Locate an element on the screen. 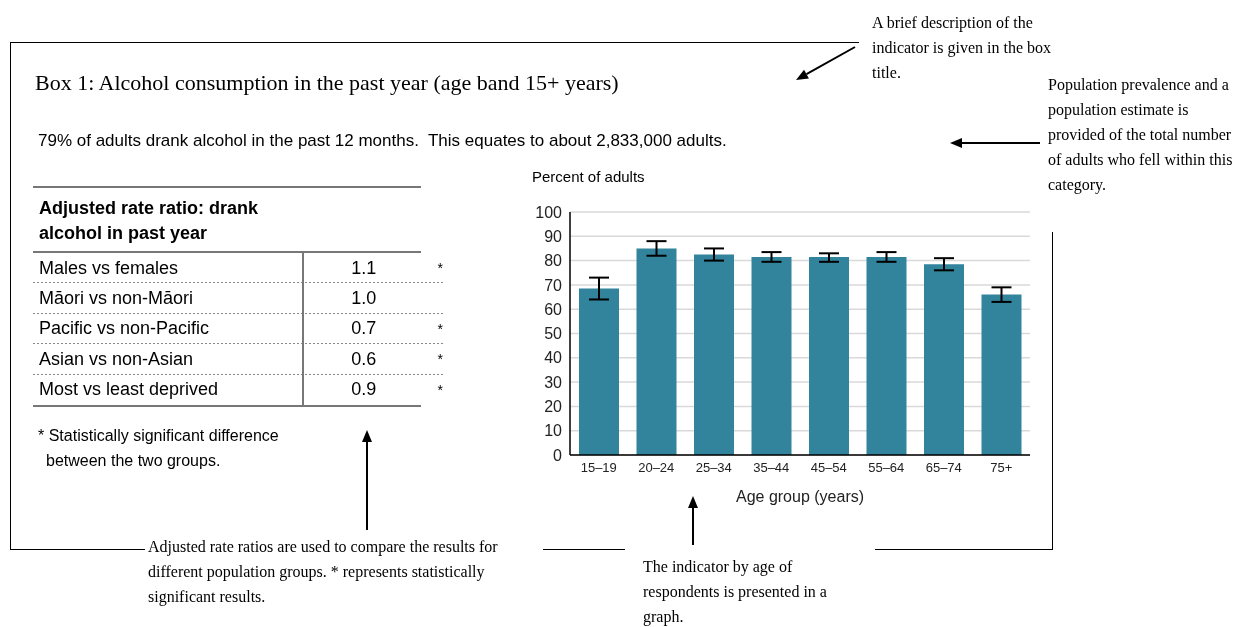 The height and width of the screenshot is (627, 1245). text: Adjusted rate ratios are used to compare the results for different population groups. * represents statistically significant results. is located at coordinates (323, 572).